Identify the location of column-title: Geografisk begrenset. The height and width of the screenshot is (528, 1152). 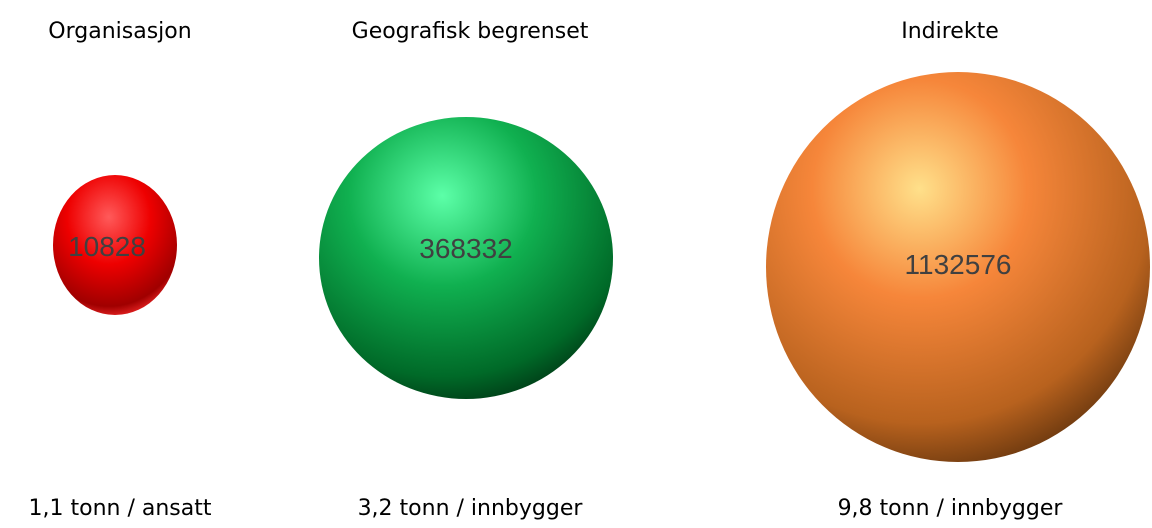
(470, 31).